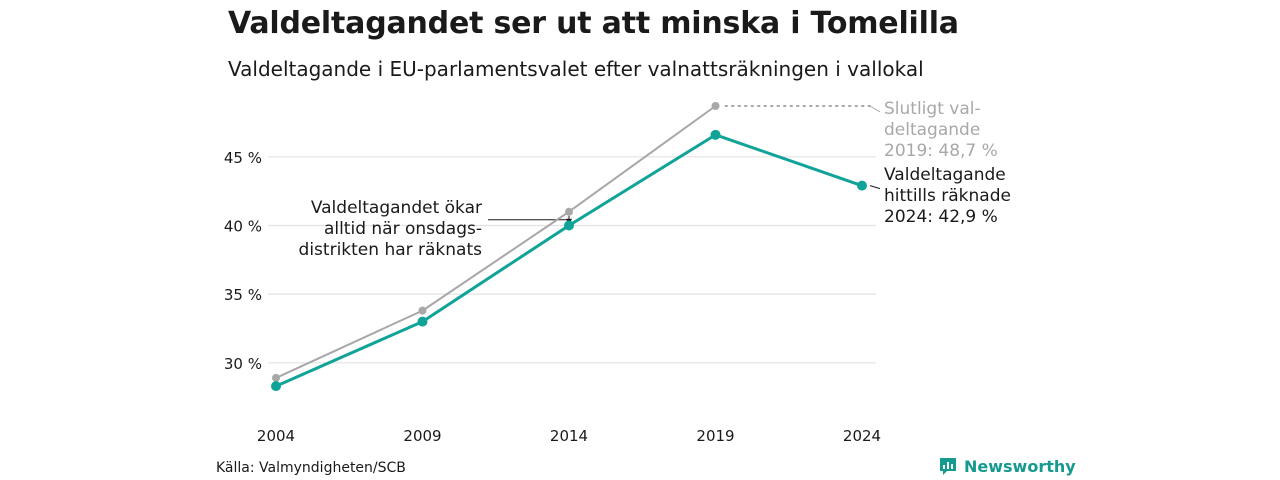 The height and width of the screenshot is (480, 1280). I want to click on label-counted-line: 2024: 42,9 %, so click(941, 217).